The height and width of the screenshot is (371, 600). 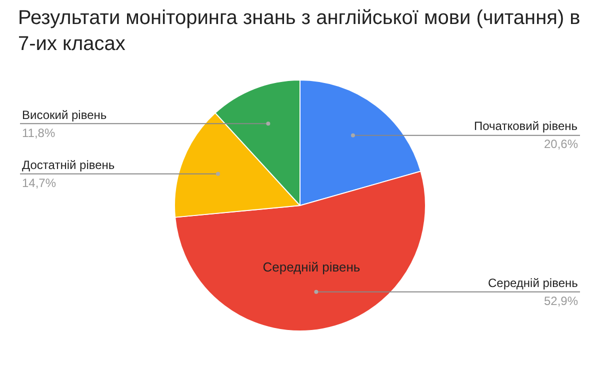 I want to click on data-label: 52,9%, so click(x=561, y=301).